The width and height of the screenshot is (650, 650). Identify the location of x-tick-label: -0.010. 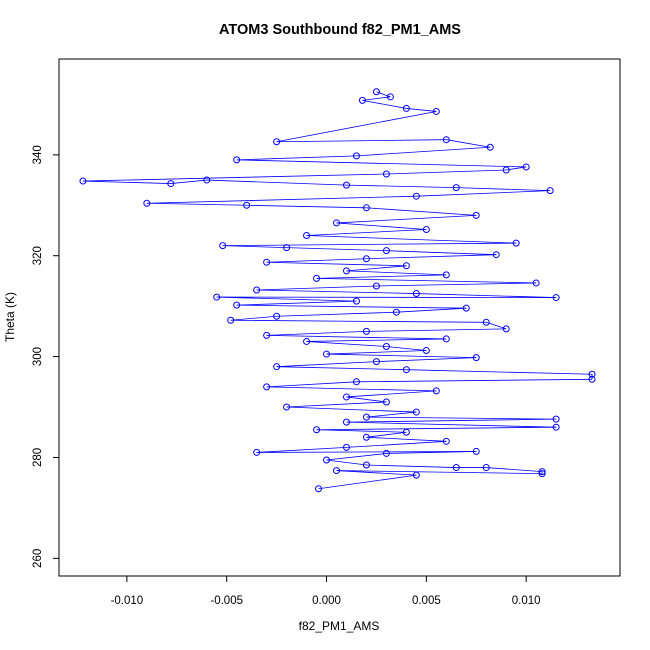
(127, 601).